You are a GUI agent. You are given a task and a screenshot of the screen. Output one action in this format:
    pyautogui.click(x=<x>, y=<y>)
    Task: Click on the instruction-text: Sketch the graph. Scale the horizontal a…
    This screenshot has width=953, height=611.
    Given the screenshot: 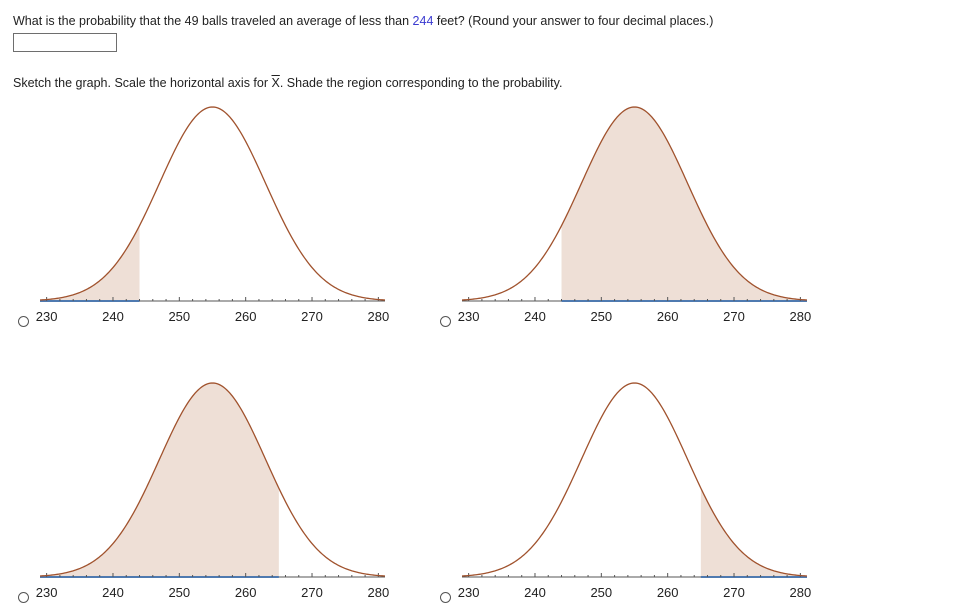 What is the action you would take?
    pyautogui.click(x=287, y=83)
    